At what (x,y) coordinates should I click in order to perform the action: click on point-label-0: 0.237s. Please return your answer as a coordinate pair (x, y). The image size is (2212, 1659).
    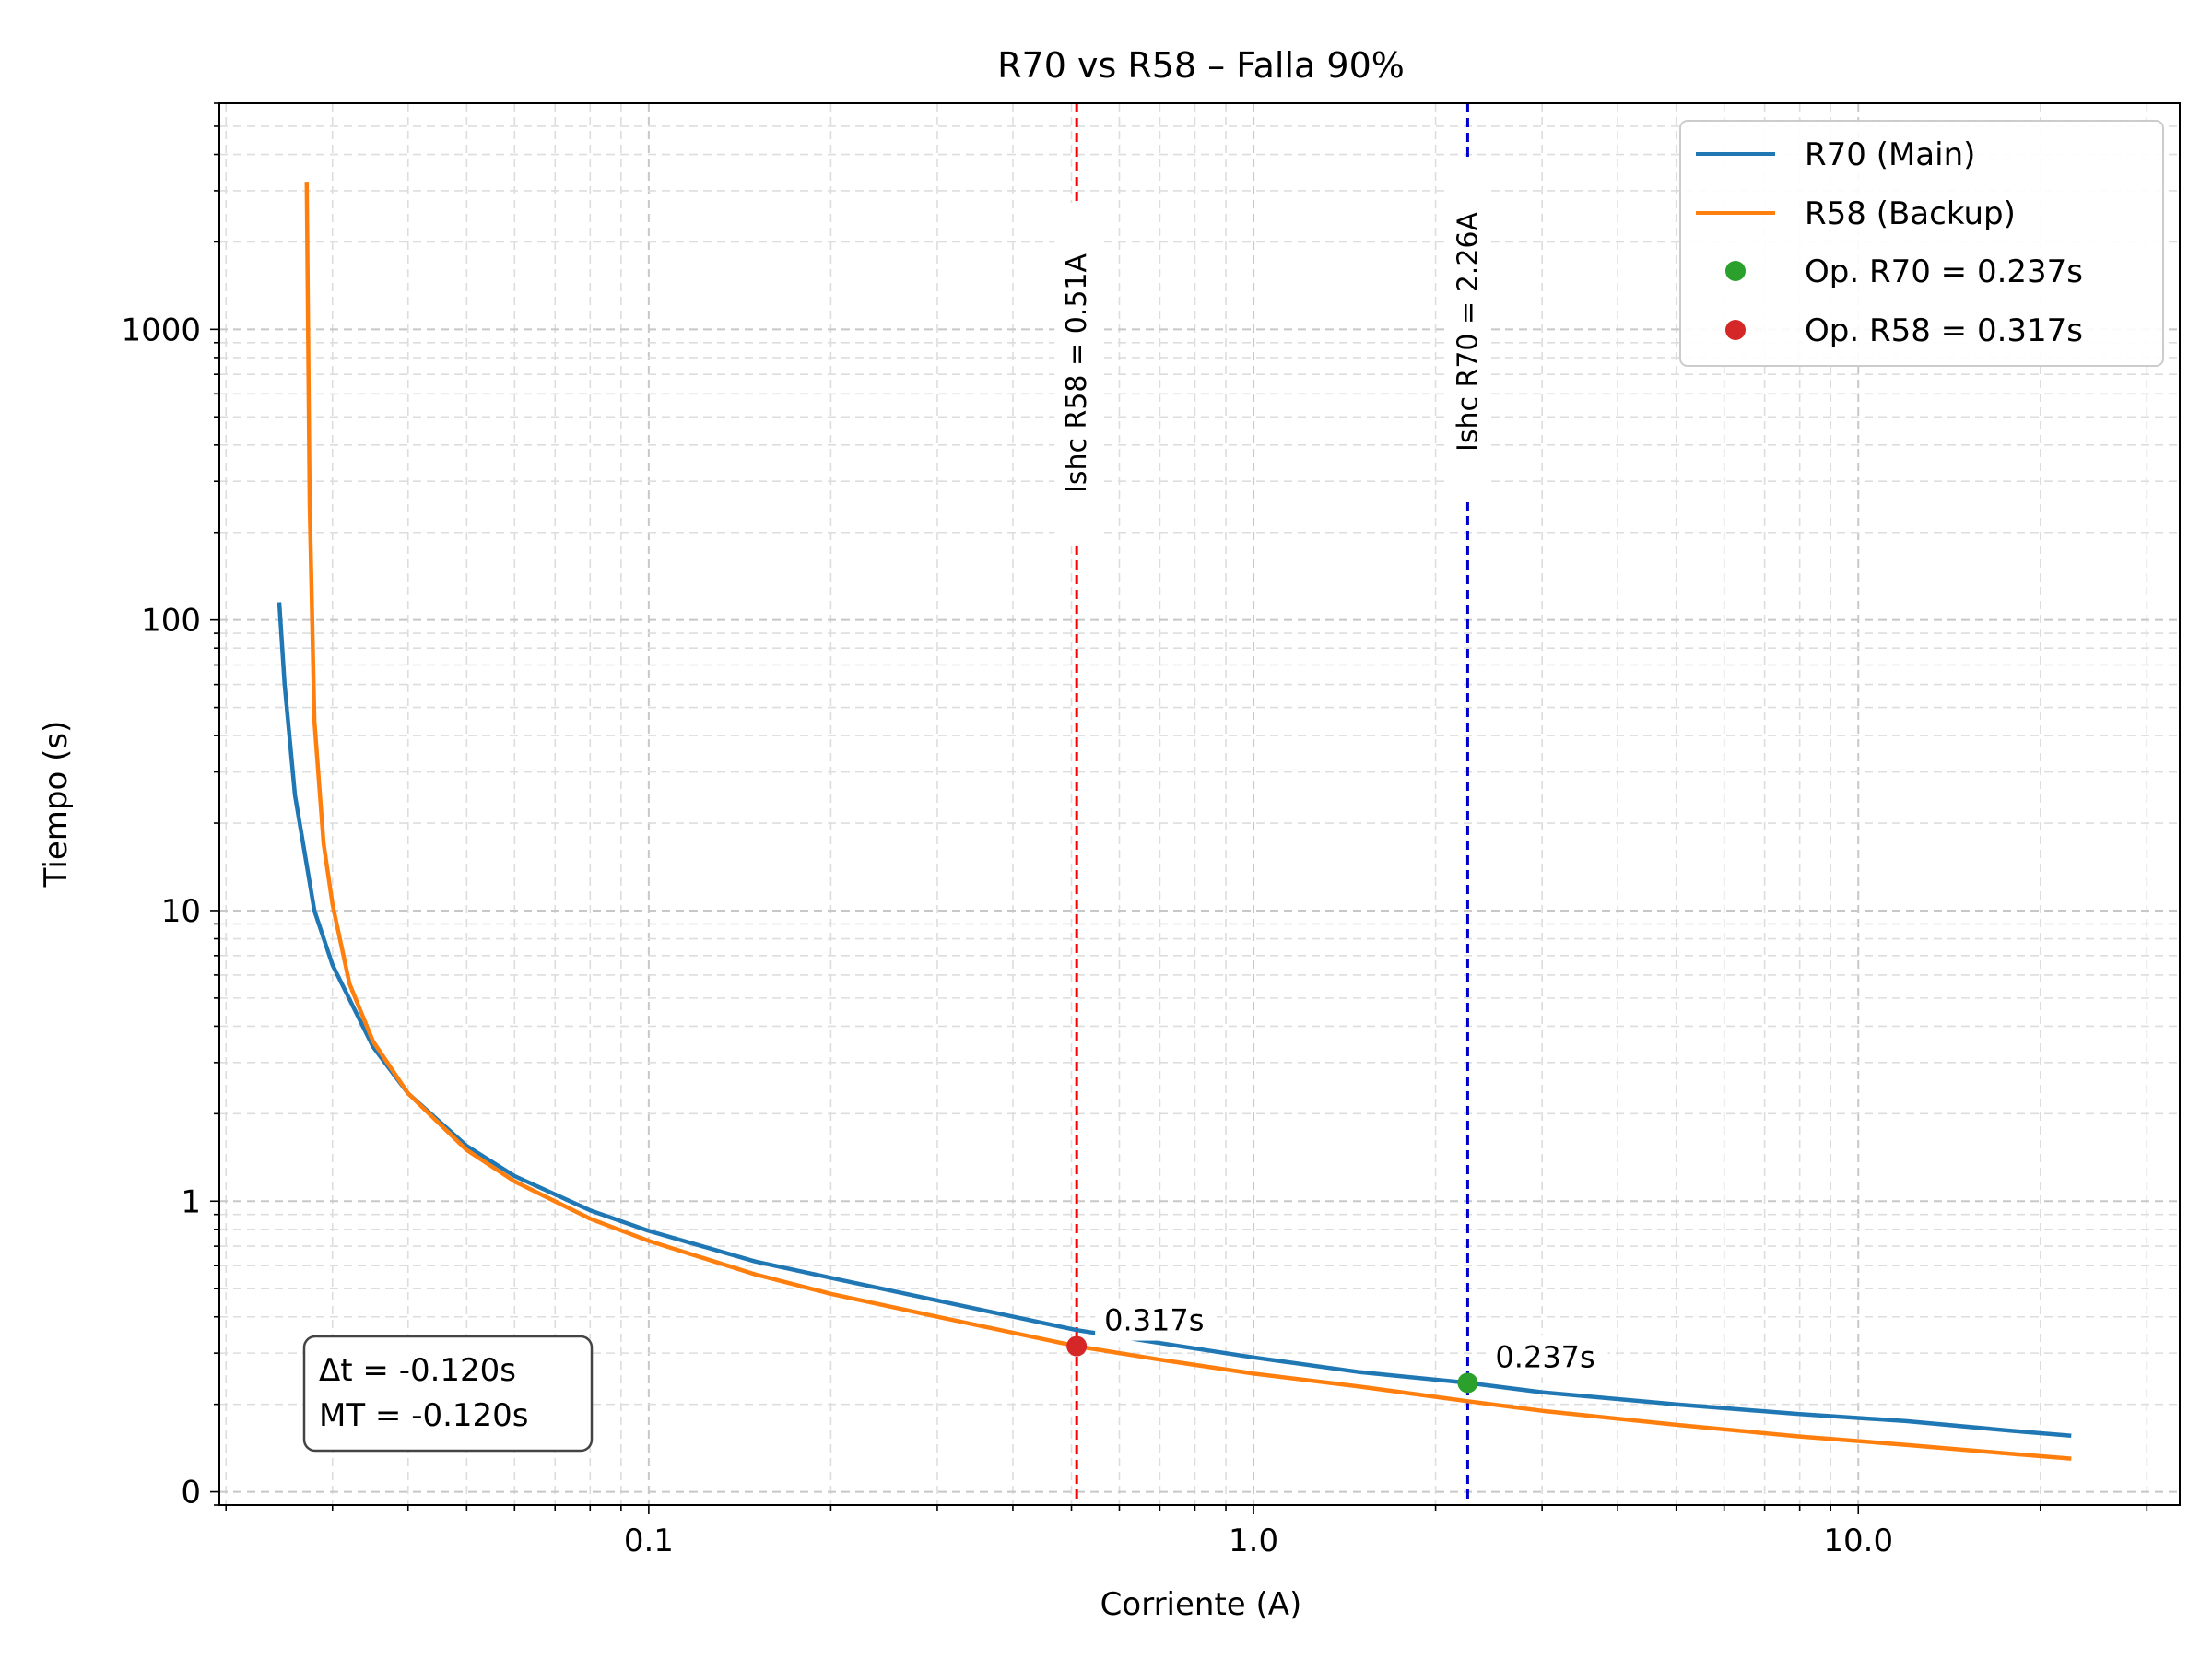
    Looking at the image, I should click on (1544, 1356).